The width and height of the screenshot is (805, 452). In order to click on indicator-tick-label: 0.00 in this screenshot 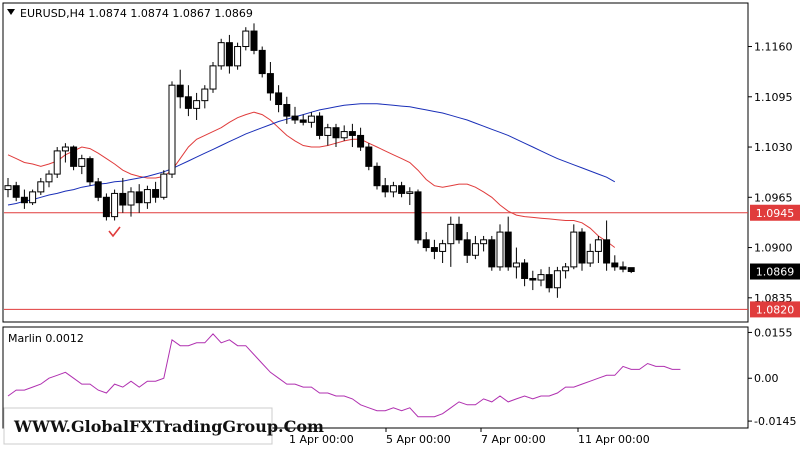, I will do `click(766, 378)`.